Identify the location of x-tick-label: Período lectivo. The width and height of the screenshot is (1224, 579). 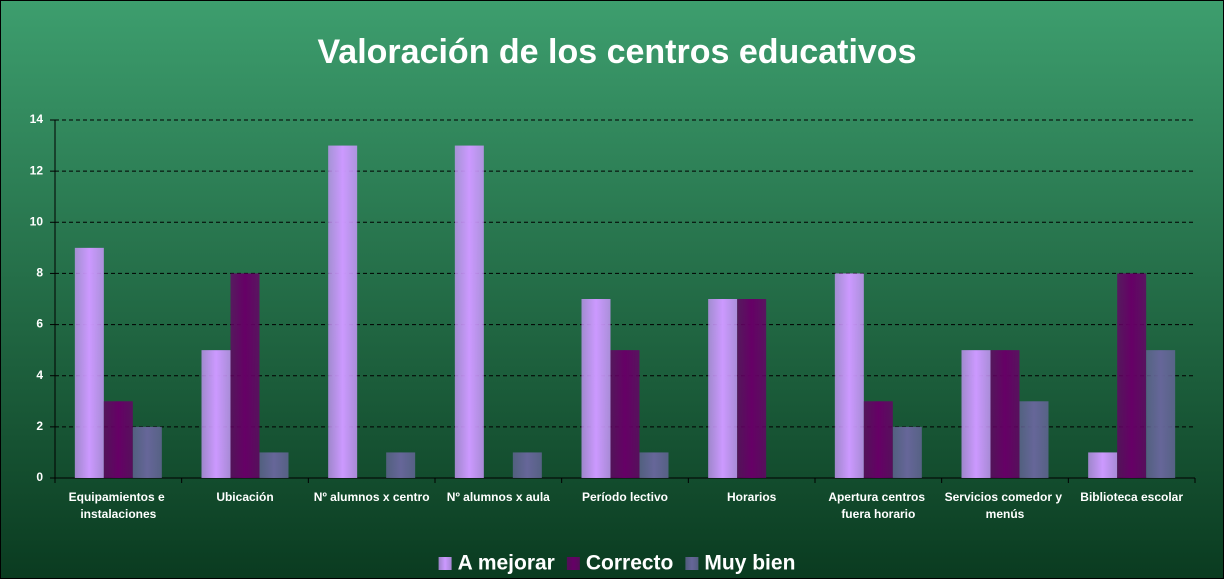
(625, 497).